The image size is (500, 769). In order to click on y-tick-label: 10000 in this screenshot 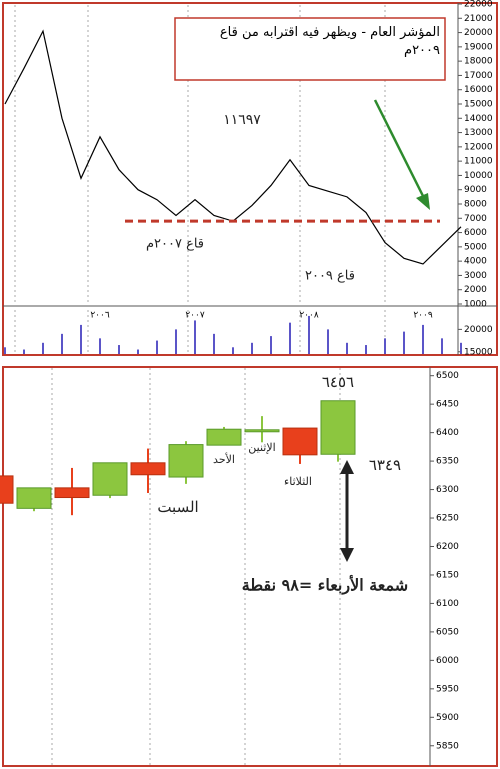, I will do `click(478, 176)`.